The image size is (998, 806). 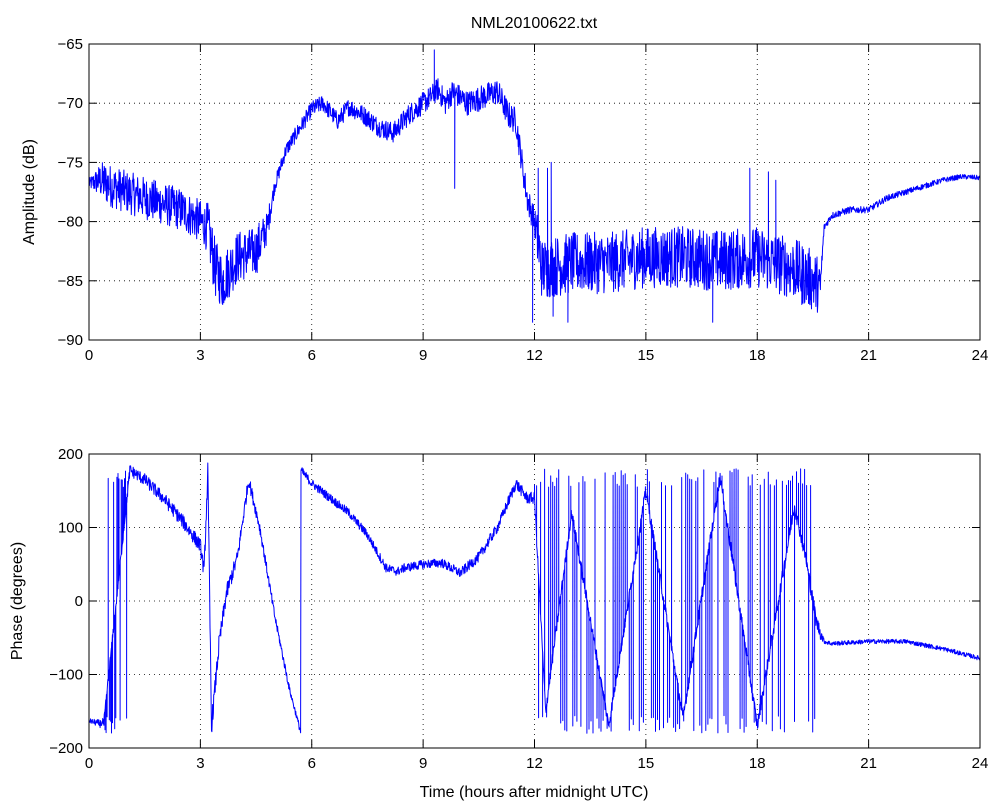 What do you see at coordinates (70, 454) in the screenshot?
I see `y-tick-label: 200` at bounding box center [70, 454].